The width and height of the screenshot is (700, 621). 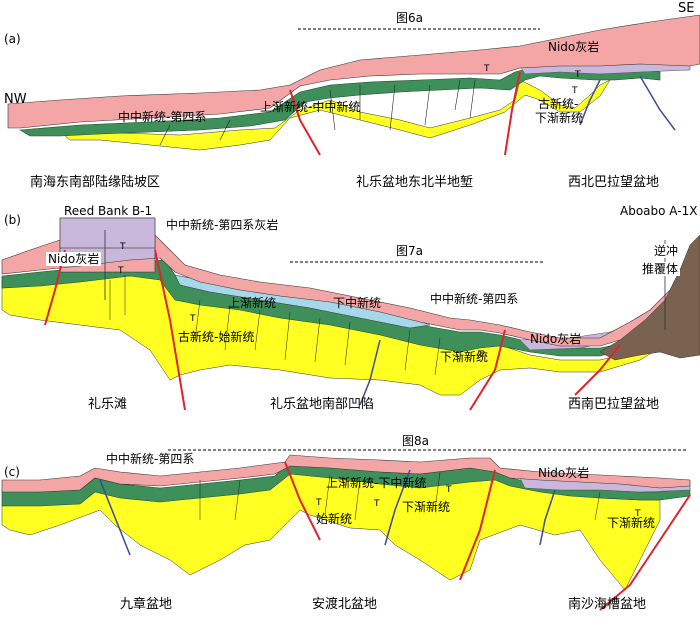 I want to click on panel-a-label-nido: Nido灰岩, so click(x=574, y=47).